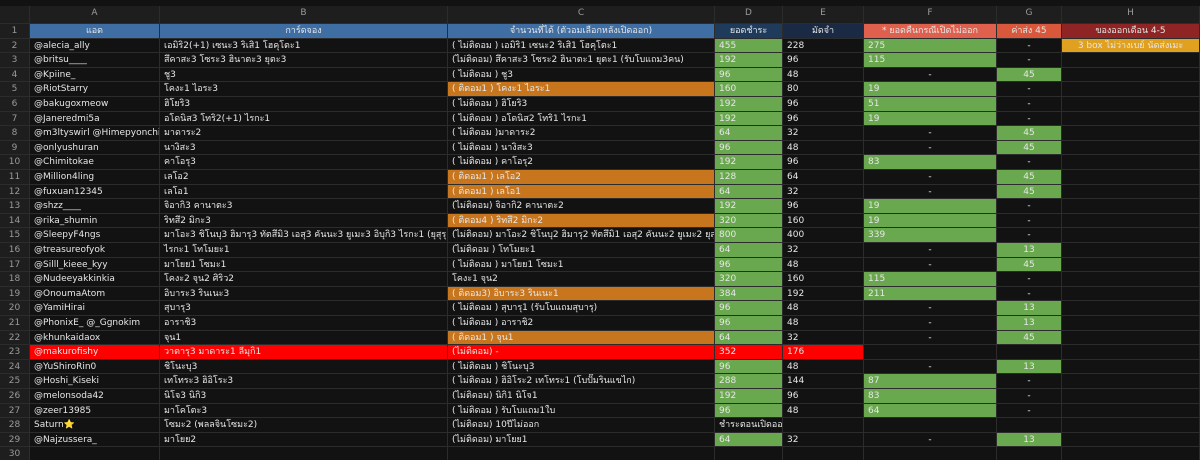 Image resolution: width=1200 pixels, height=460 pixels. What do you see at coordinates (930, 381) in the screenshot?
I see `cell: 87` at bounding box center [930, 381].